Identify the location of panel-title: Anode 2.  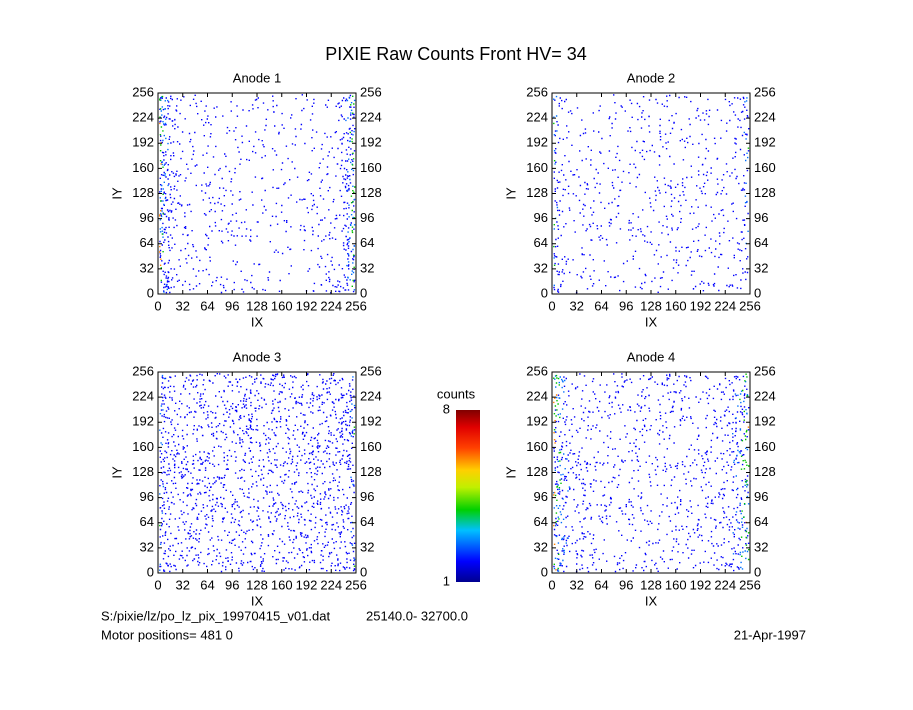
(651, 77).